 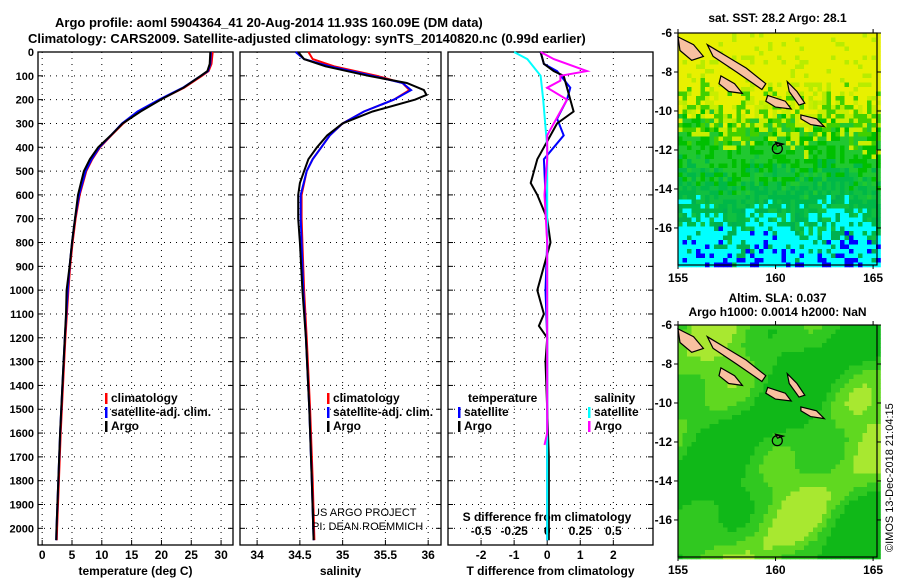 What do you see at coordinates (589, 426) in the screenshot?
I see `legend-swatch` at bounding box center [589, 426].